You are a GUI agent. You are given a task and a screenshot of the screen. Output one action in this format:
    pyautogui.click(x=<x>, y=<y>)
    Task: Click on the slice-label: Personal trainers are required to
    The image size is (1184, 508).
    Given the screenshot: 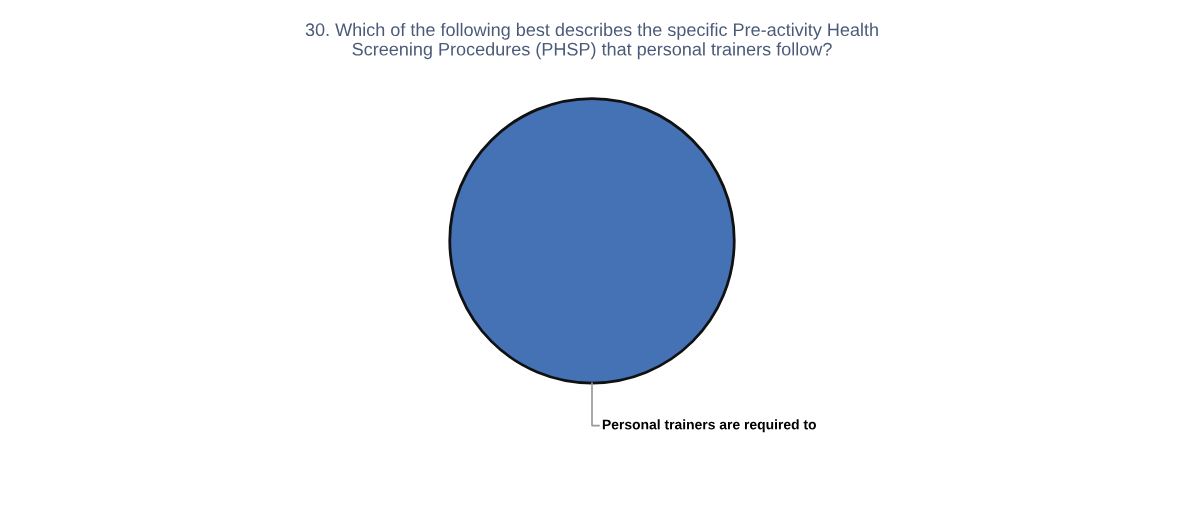 What is the action you would take?
    pyautogui.click(x=709, y=426)
    